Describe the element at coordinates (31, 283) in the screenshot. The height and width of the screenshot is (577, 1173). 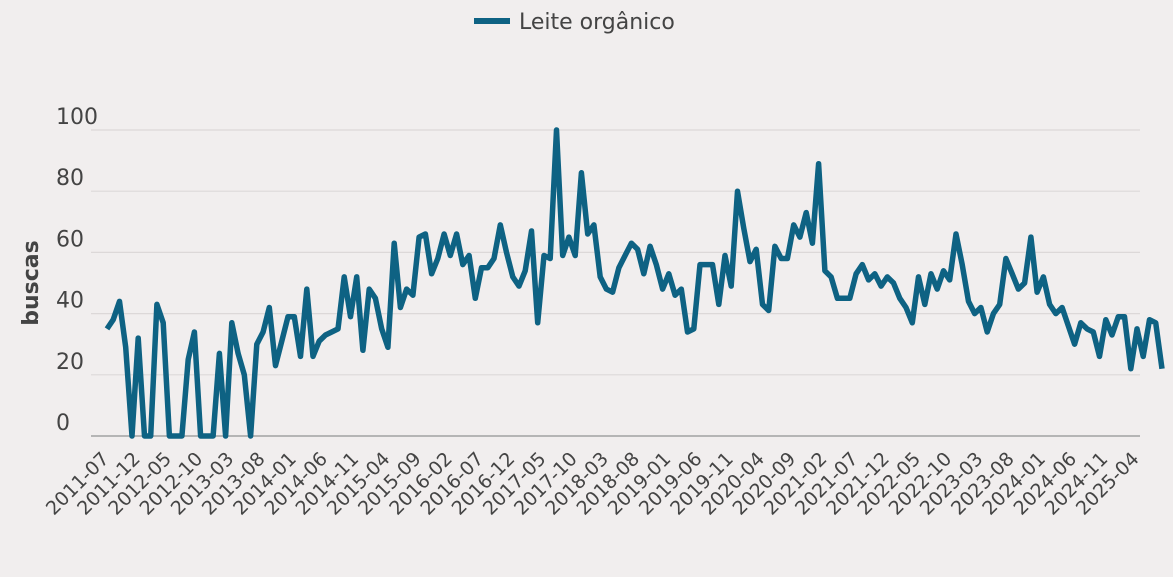
I see `y-axis-label: buscas` at that location.